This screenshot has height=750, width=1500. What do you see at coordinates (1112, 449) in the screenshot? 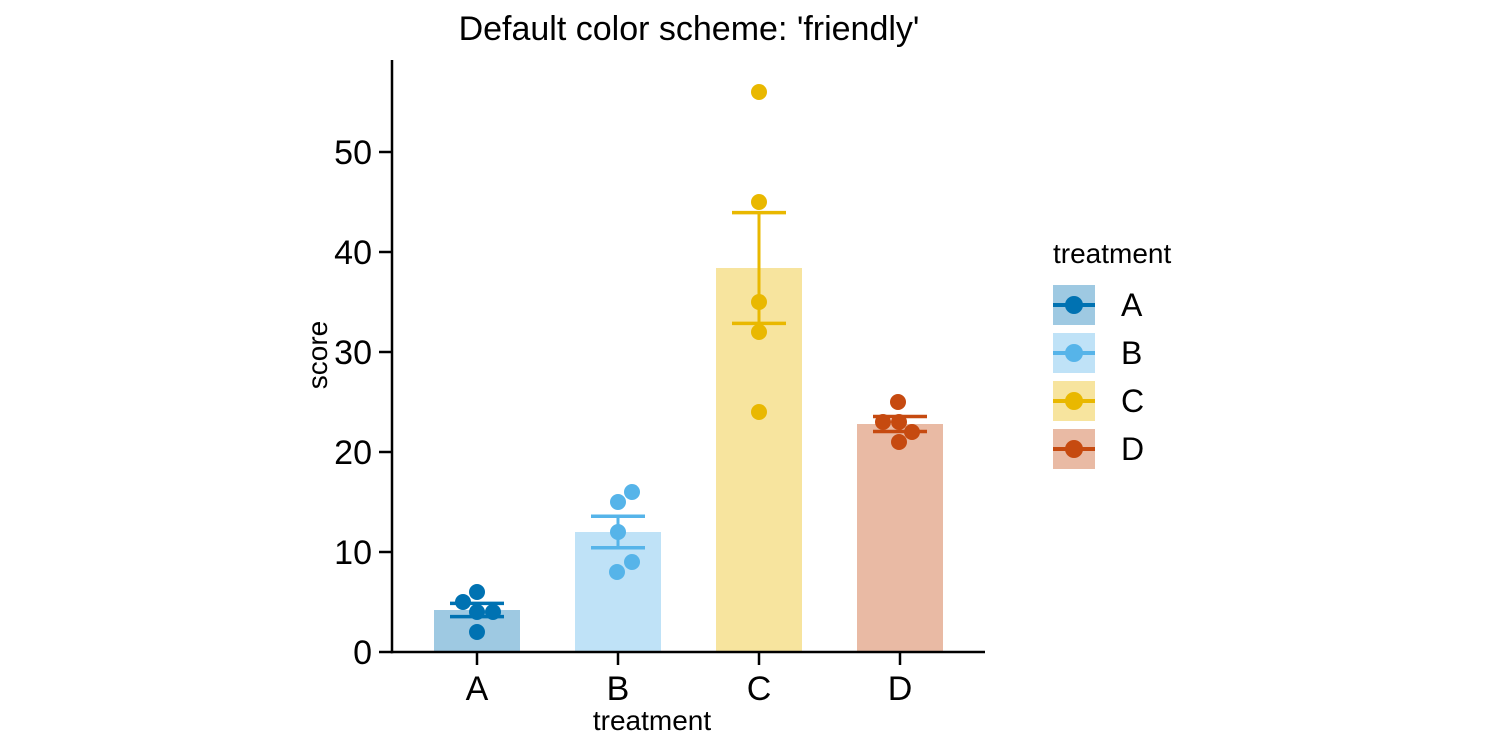
I see `legend-item-D: D` at bounding box center [1112, 449].